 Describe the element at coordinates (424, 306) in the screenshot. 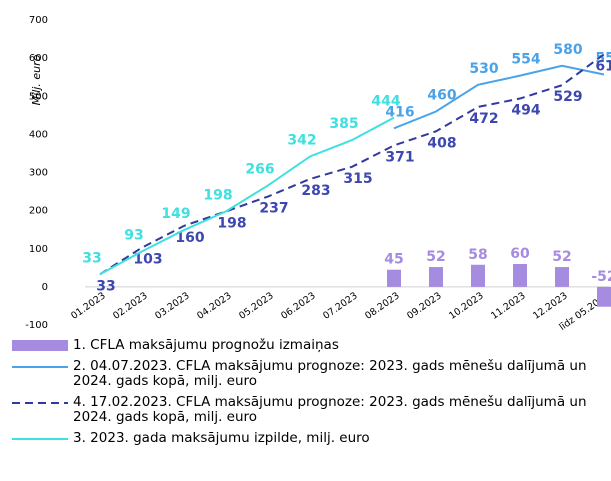

I see `x-tick-label: 09.2023` at that location.